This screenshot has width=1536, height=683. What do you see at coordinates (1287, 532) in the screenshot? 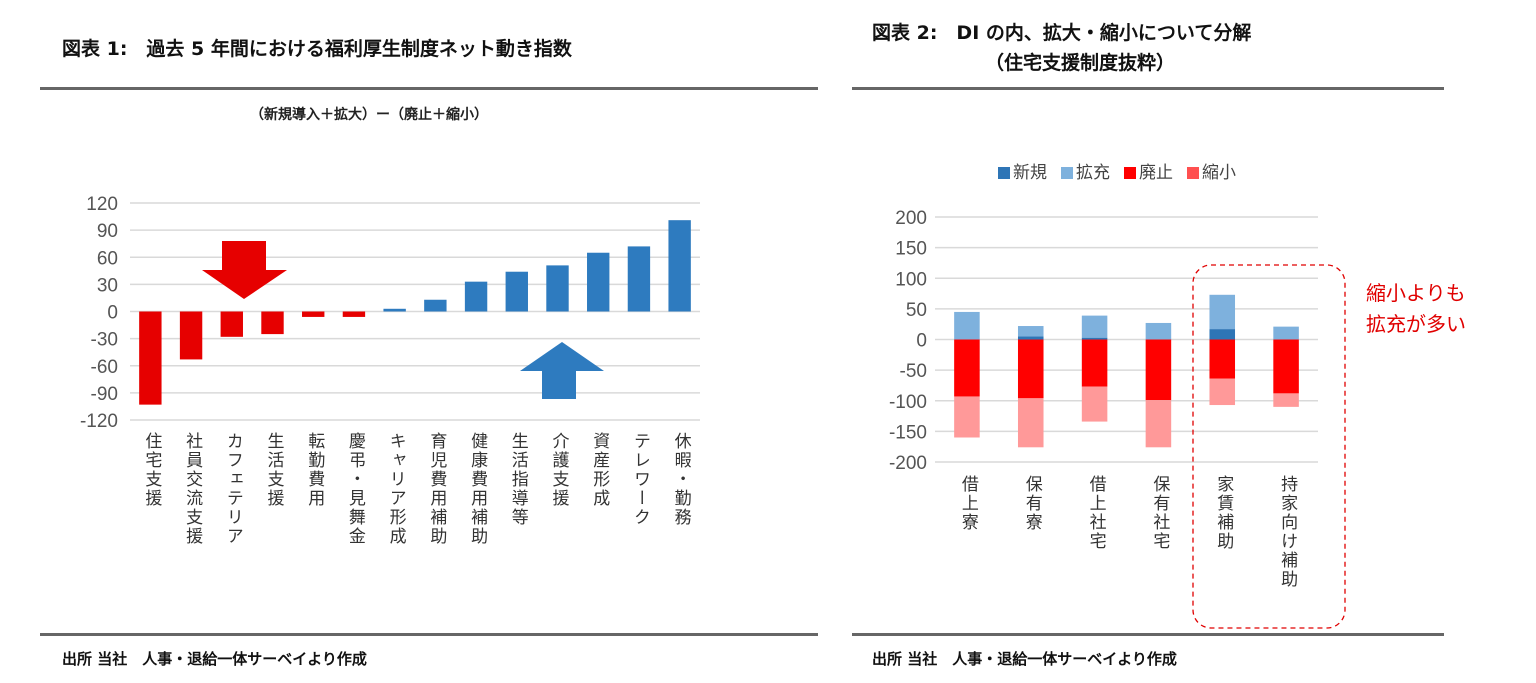
I see `x-tick-label: 持家向け補助` at bounding box center [1287, 532].